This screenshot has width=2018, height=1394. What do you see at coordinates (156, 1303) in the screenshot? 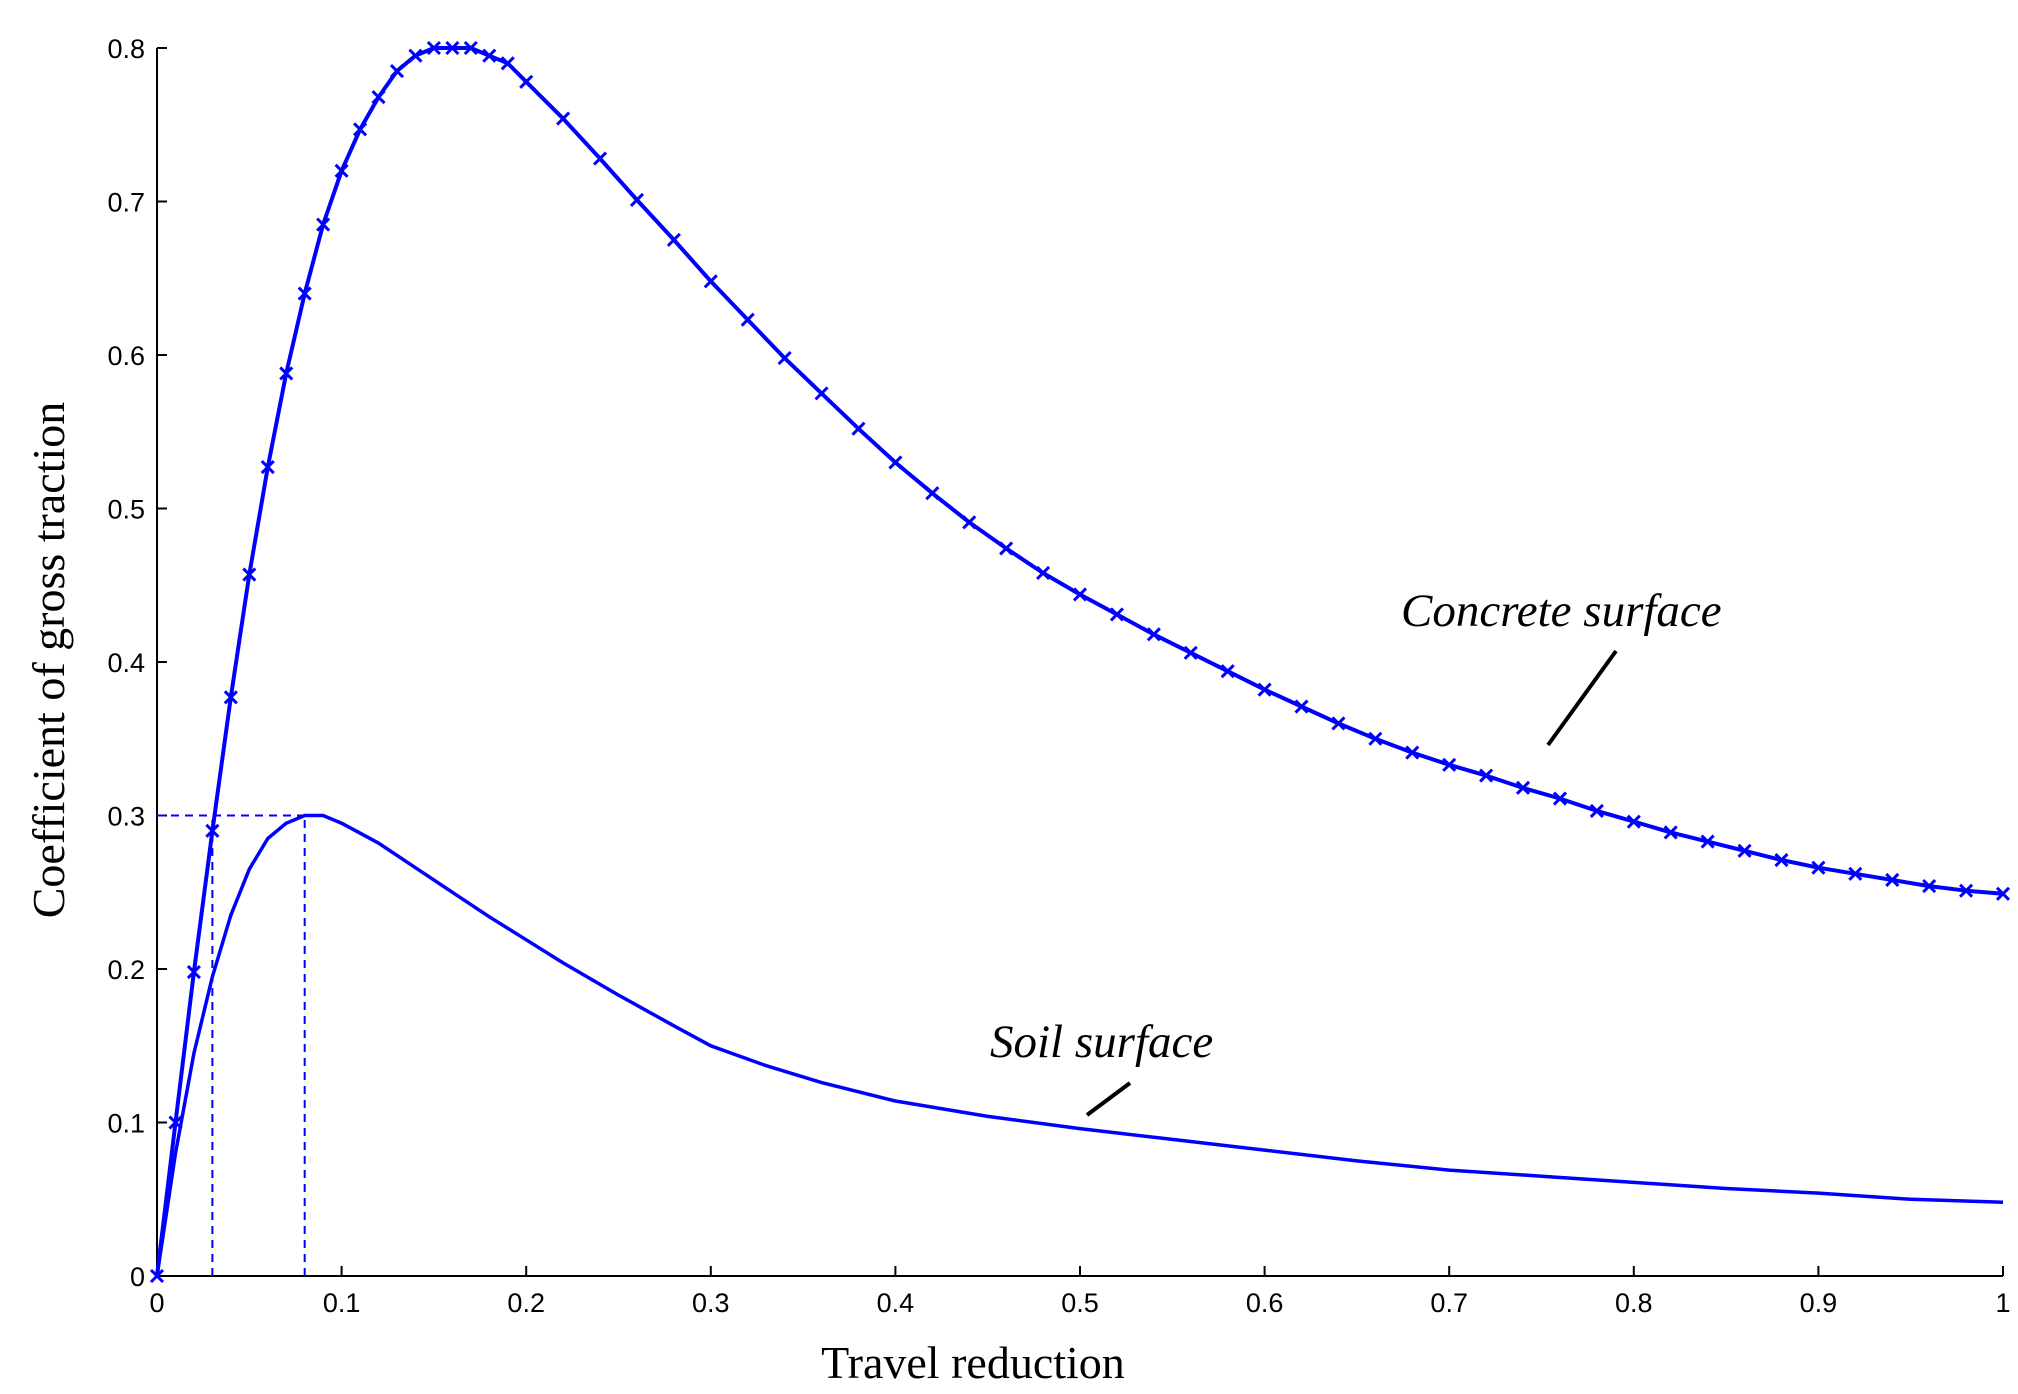
I see `x-tick-label: 0` at bounding box center [156, 1303].